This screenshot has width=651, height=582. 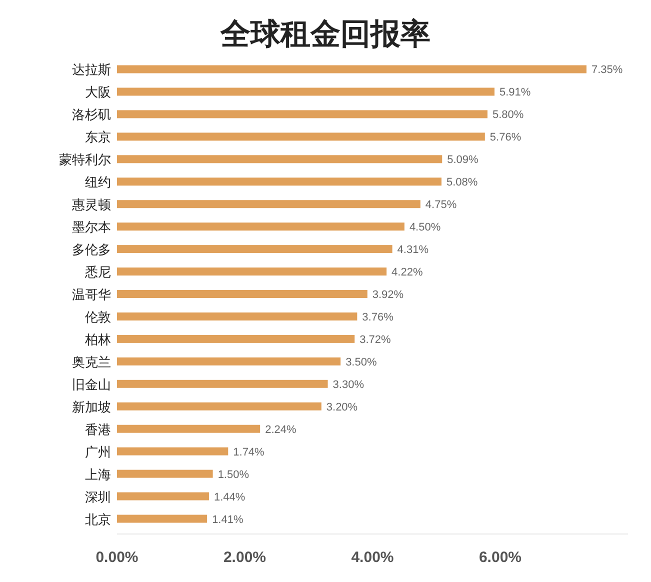 What do you see at coordinates (91, 294) in the screenshot?
I see `y-tick-label: 温哥华` at bounding box center [91, 294].